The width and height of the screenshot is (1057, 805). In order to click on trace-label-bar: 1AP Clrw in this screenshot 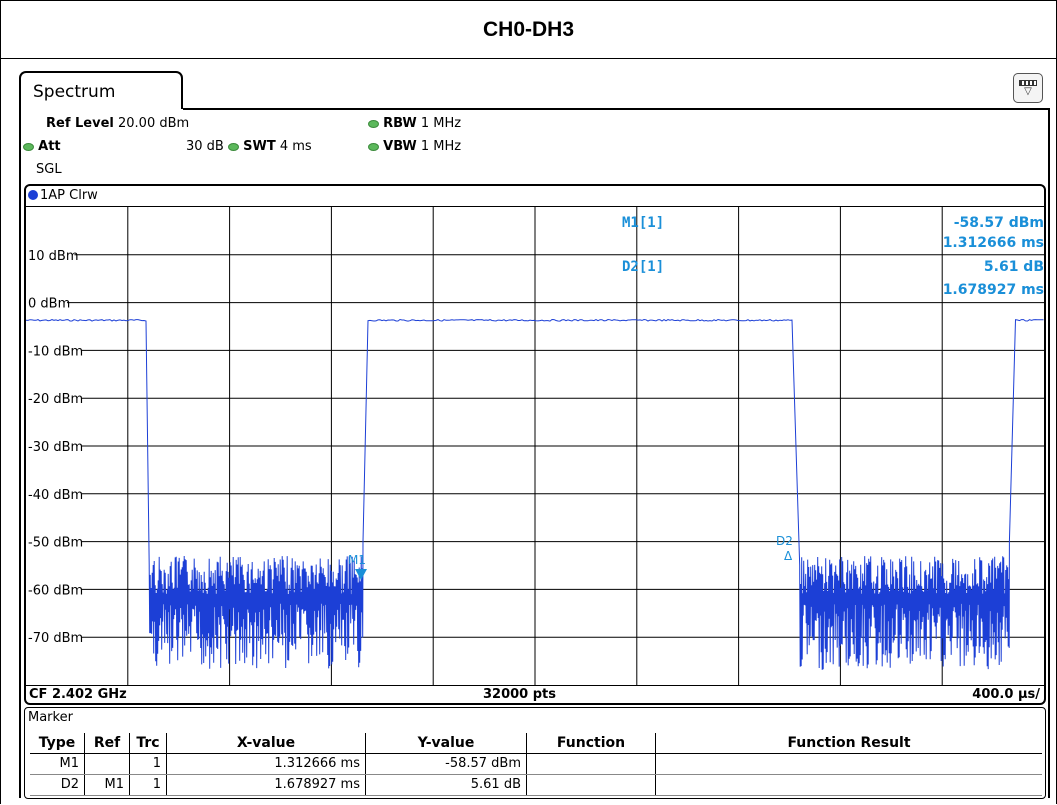, I will do `click(535, 196)`.